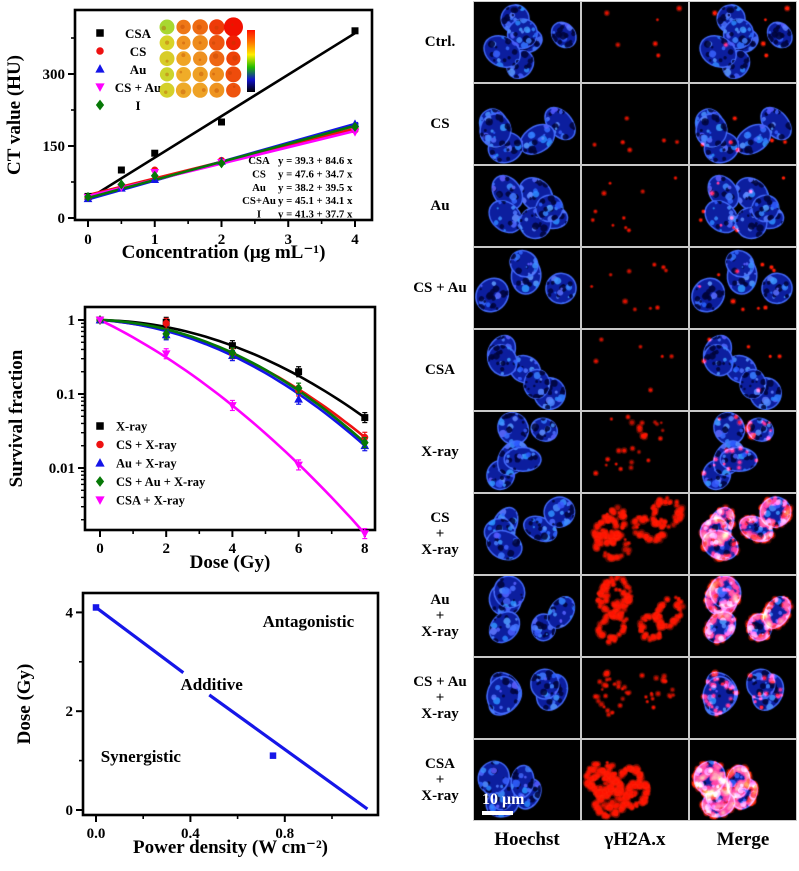 This screenshot has width=799, height=871. Describe the element at coordinates (635, 370) in the screenshot. I see `micro-cell-gamma-h2ax-row5` at that location.